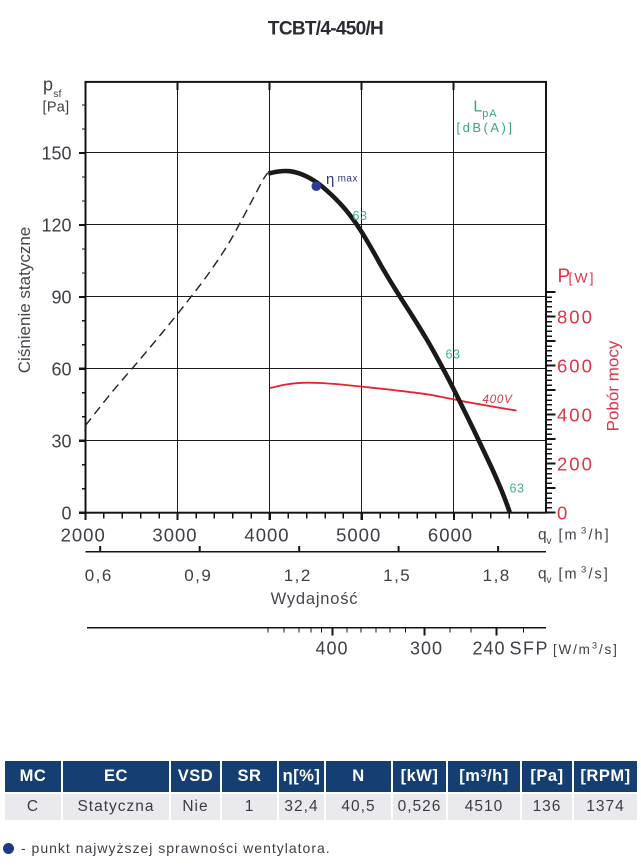 This screenshot has width=641, height=866. What do you see at coordinates (56, 154) in the screenshot?
I see `svg-text: 150` at bounding box center [56, 154].